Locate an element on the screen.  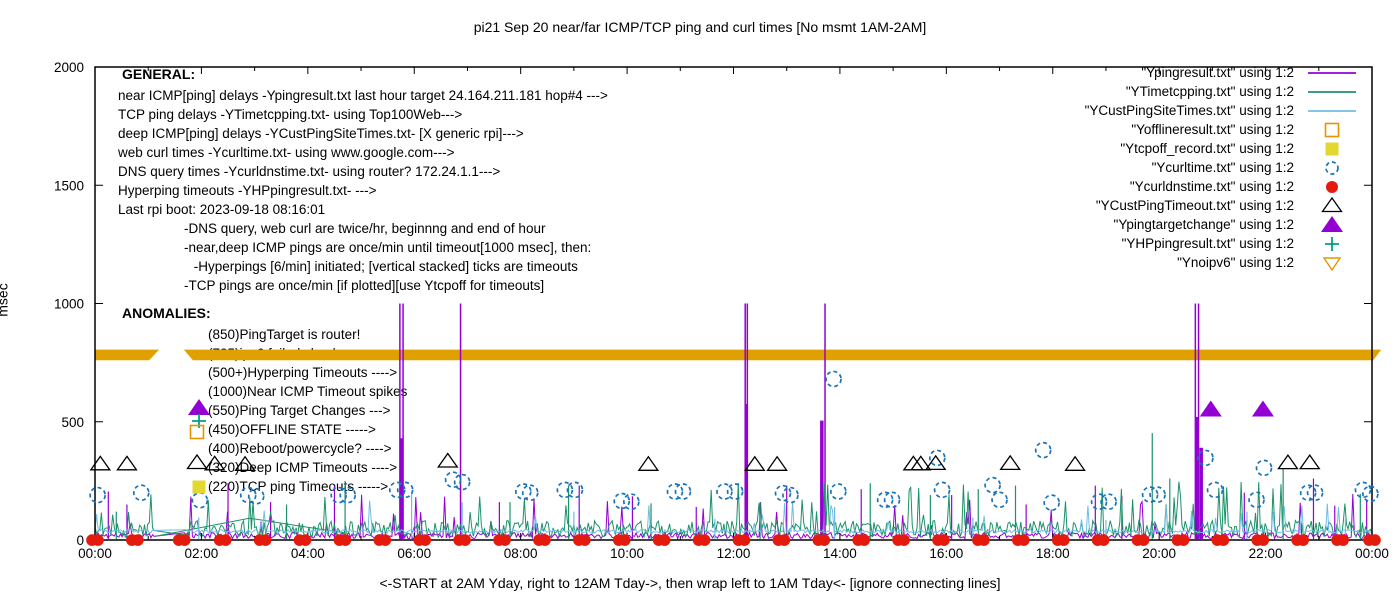
svg-text: 08:00 is located at coordinates (521, 553).